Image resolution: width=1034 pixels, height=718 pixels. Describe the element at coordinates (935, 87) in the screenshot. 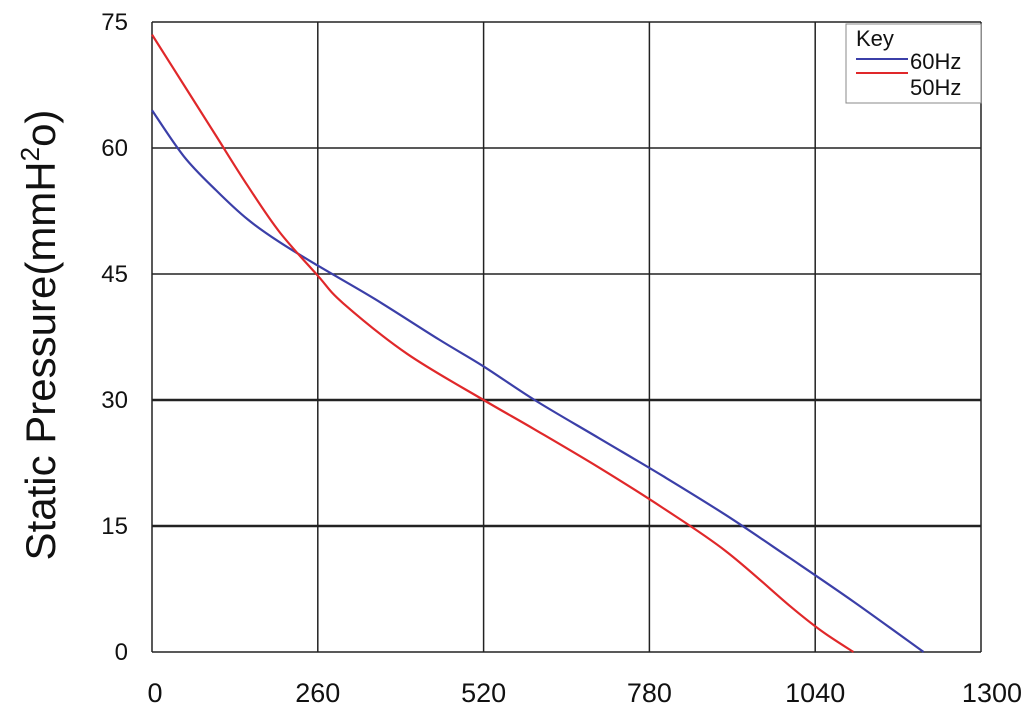

I see `legend-label-50hz: 50Hz` at that location.